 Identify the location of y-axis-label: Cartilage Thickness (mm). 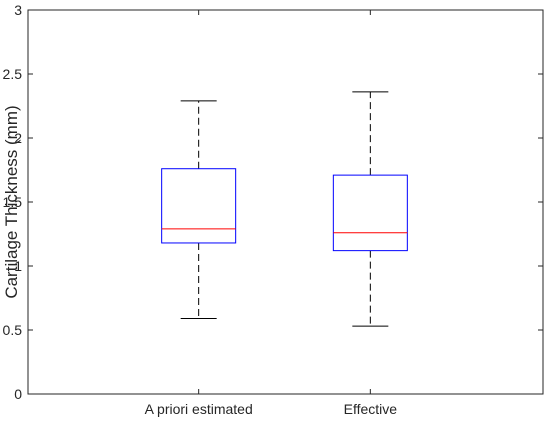
(11, 201).